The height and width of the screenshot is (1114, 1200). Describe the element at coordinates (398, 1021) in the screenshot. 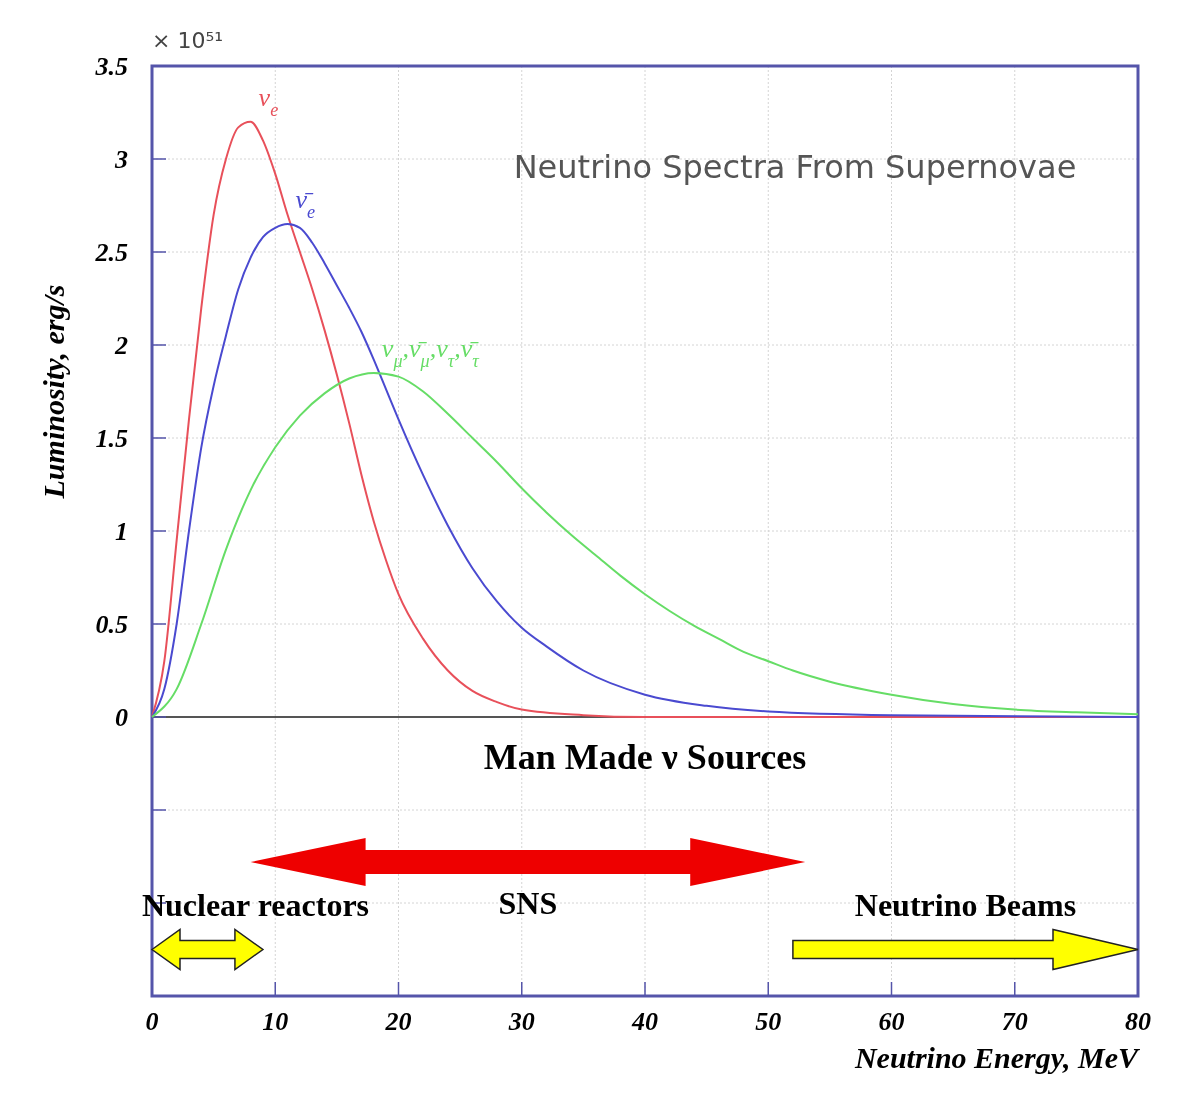

I see `x-tick-label: 20` at that location.